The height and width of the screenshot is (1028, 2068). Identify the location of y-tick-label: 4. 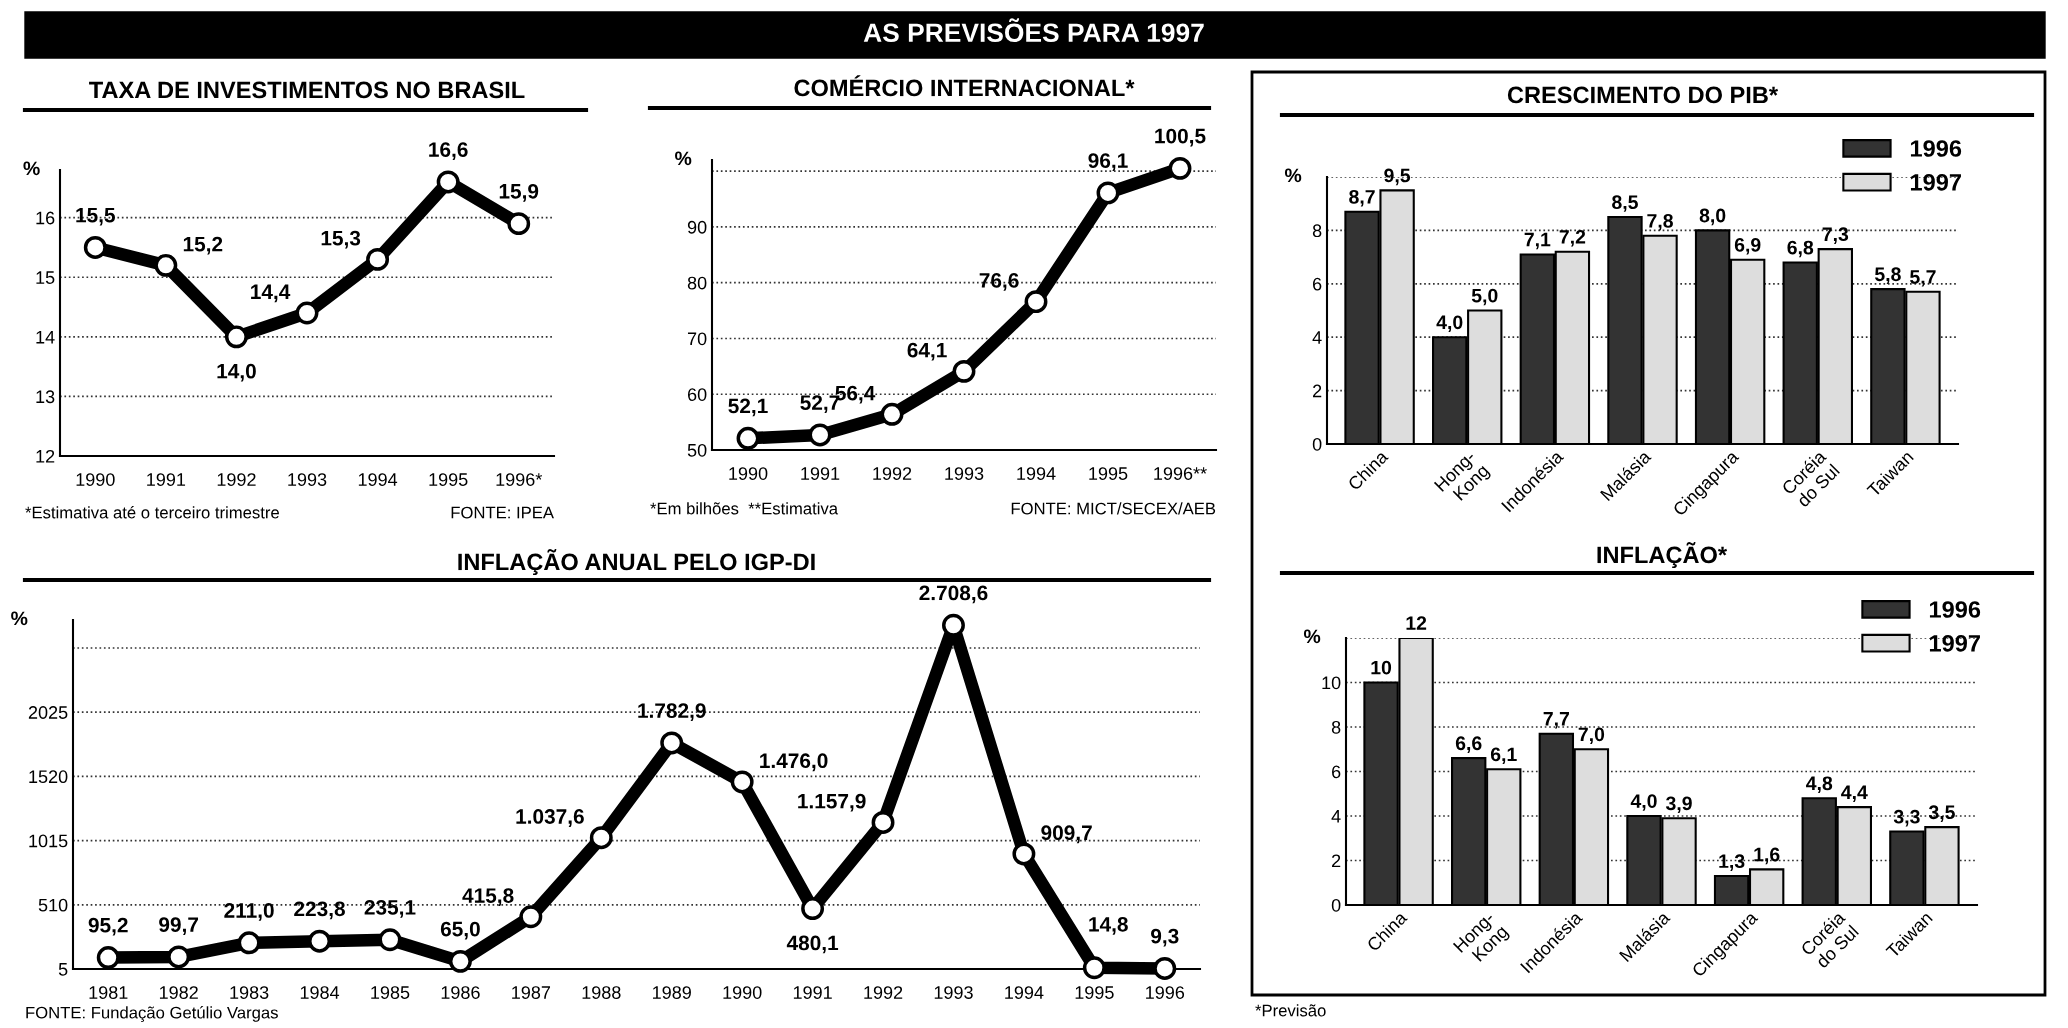
(1317, 337).